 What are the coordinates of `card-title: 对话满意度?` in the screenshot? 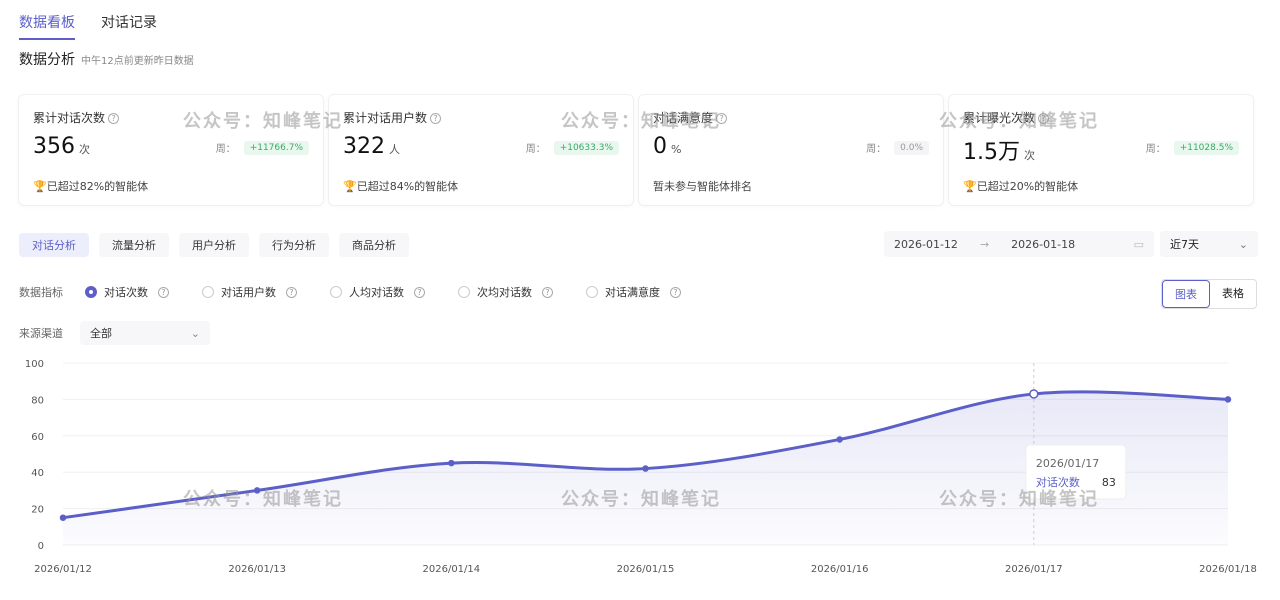 It's located at (791, 117).